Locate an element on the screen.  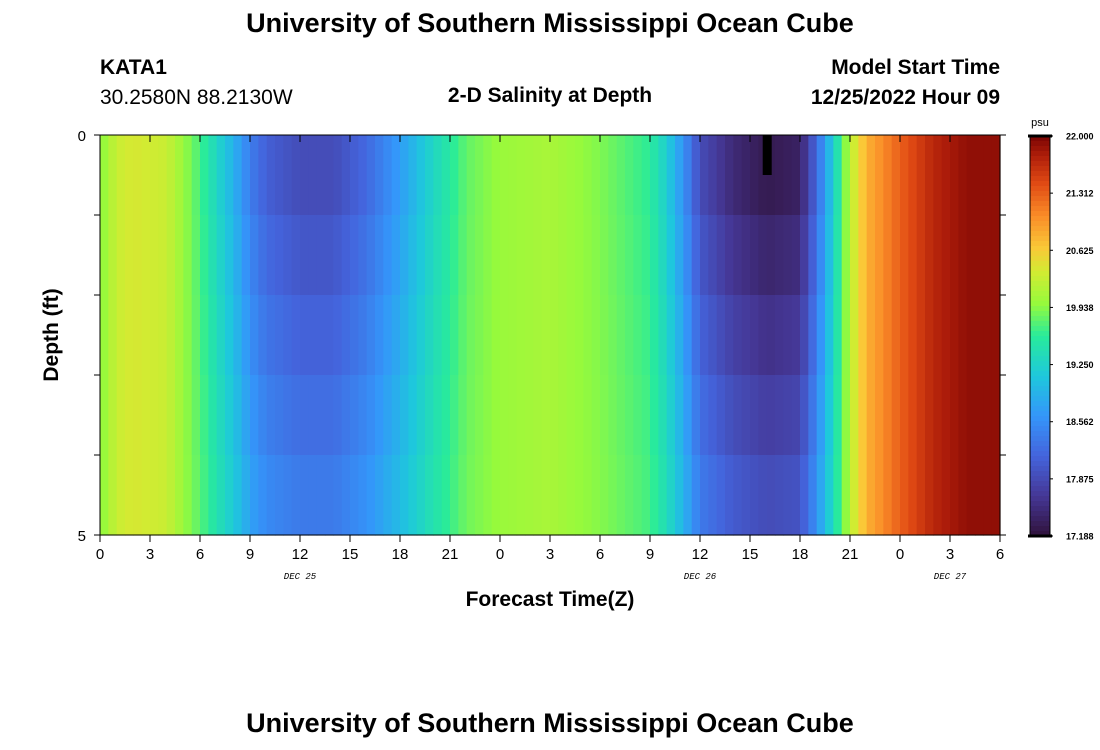
y-tick-label: 5 is located at coordinates (82, 536).